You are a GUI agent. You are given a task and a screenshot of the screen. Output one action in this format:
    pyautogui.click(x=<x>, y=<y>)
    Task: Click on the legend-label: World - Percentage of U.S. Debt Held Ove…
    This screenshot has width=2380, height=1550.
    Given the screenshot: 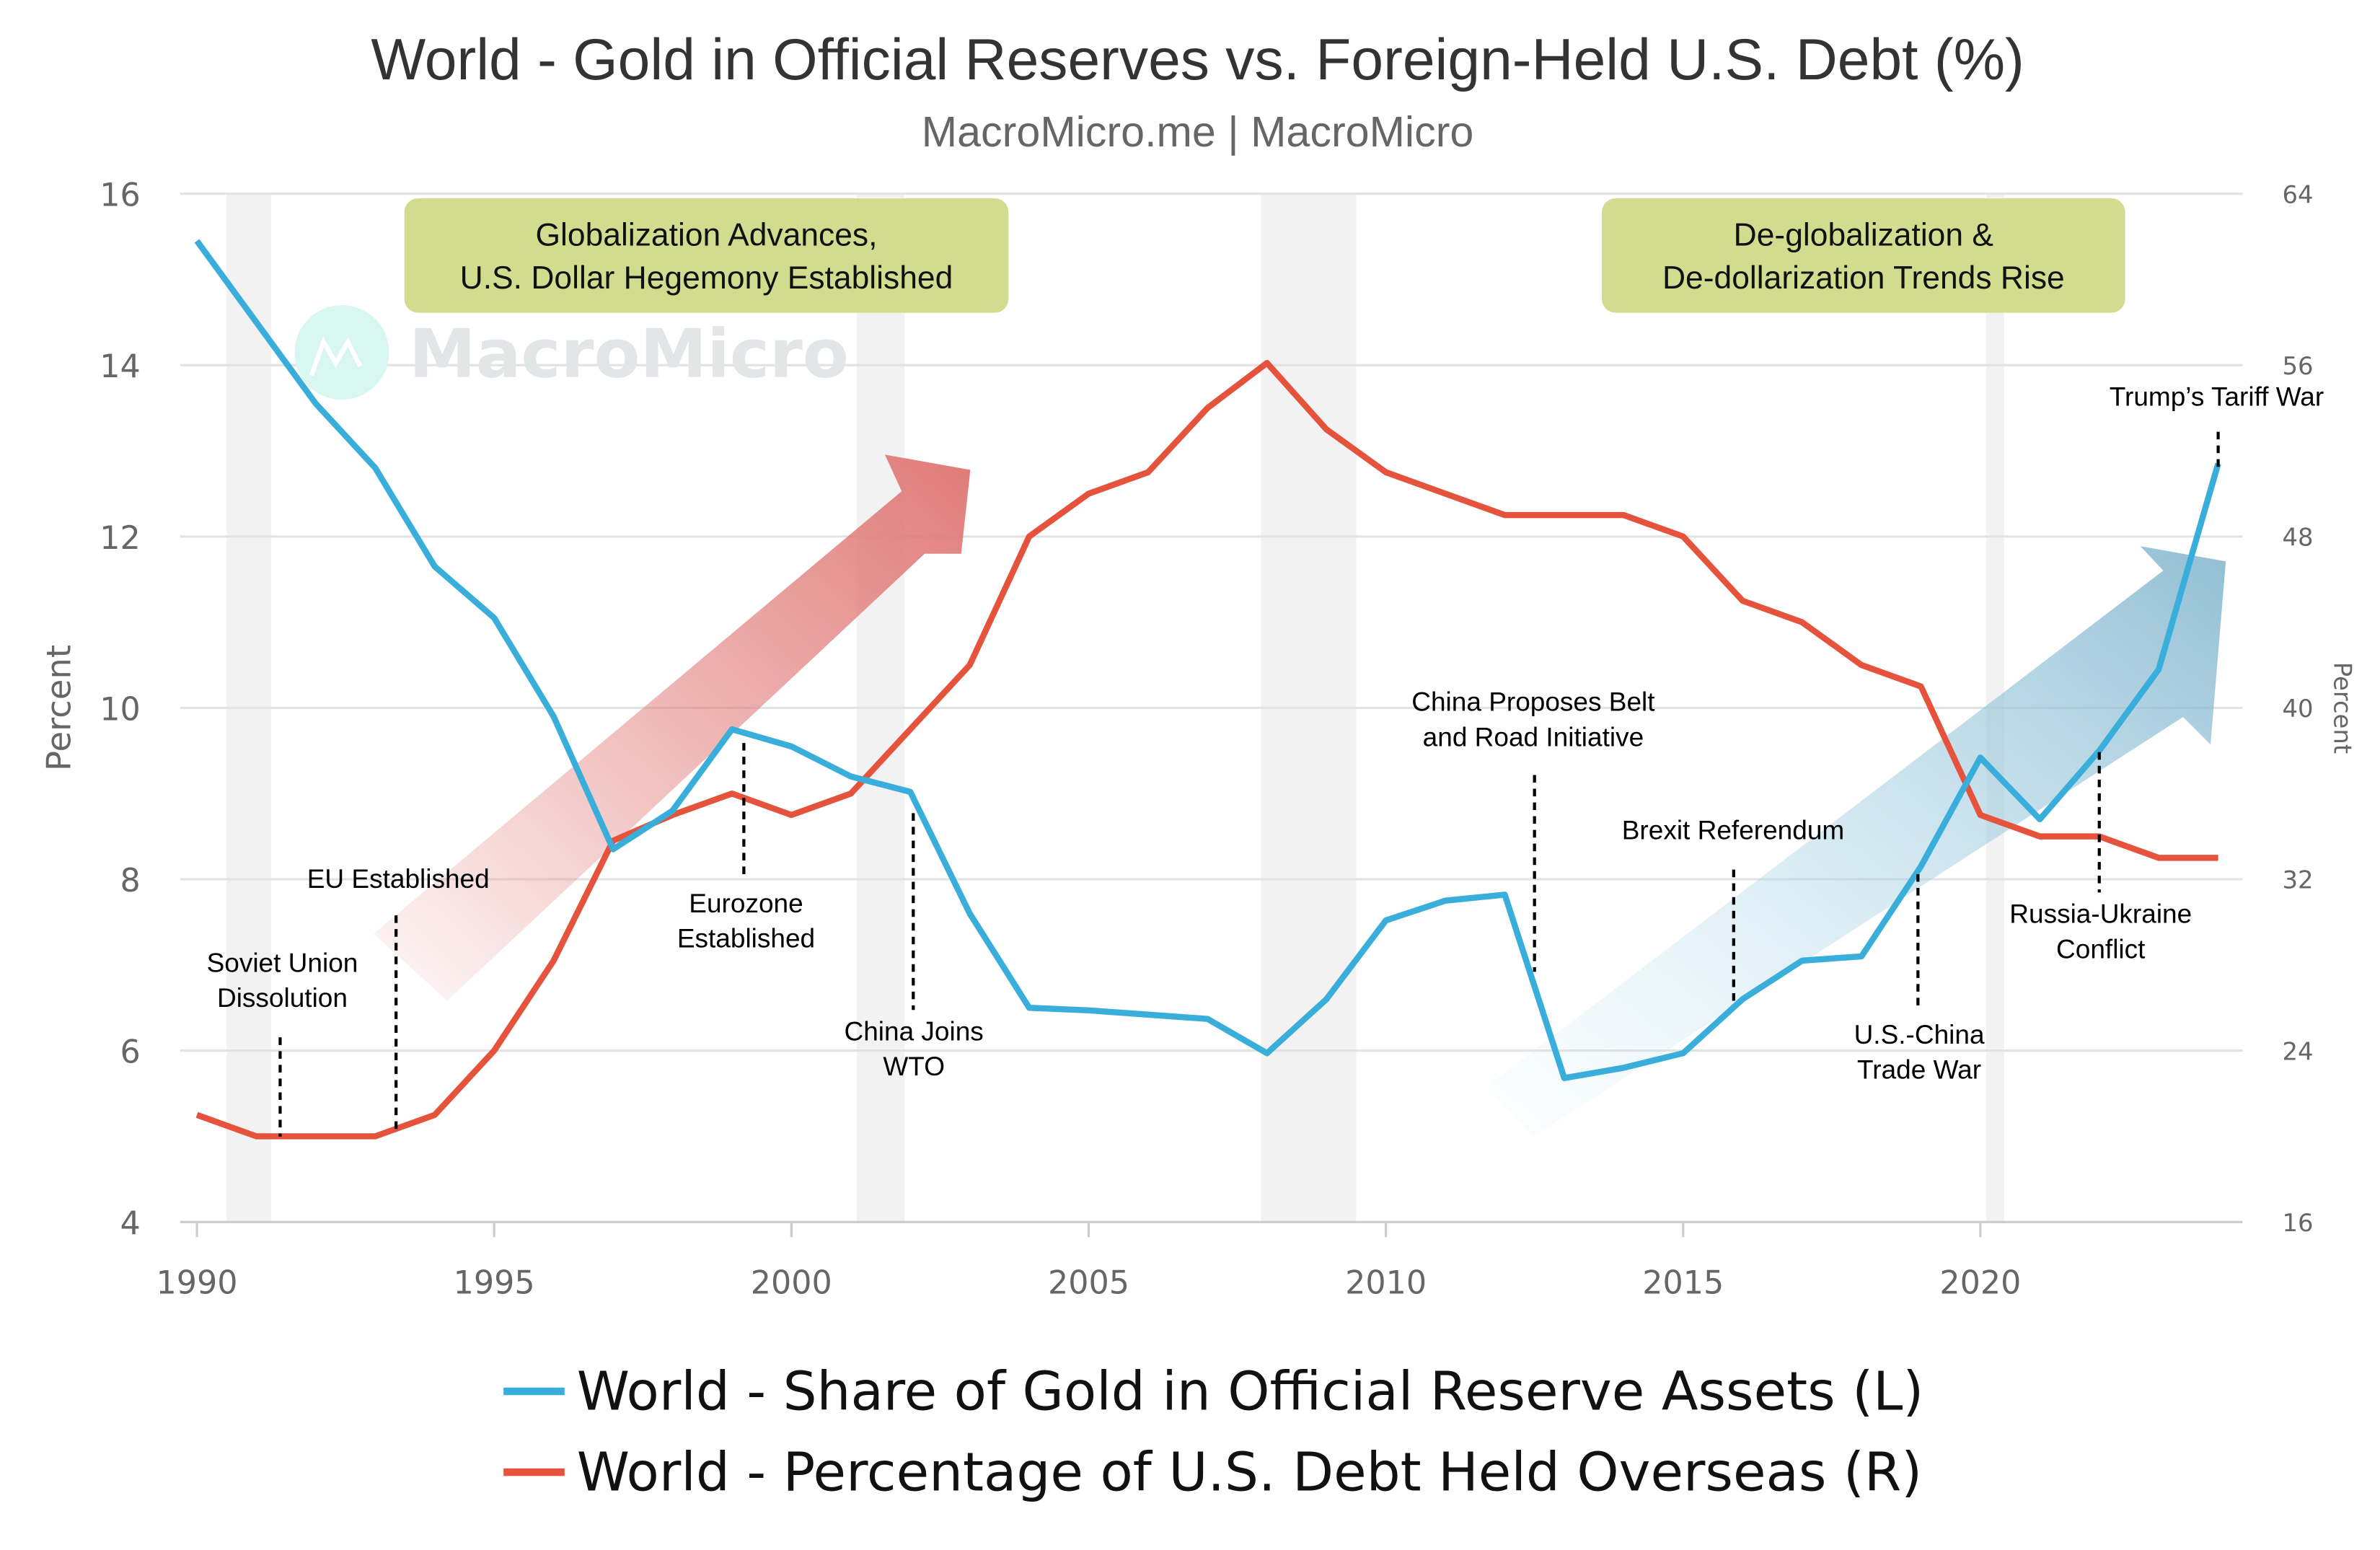 What is the action you would take?
    pyautogui.click(x=1249, y=1473)
    